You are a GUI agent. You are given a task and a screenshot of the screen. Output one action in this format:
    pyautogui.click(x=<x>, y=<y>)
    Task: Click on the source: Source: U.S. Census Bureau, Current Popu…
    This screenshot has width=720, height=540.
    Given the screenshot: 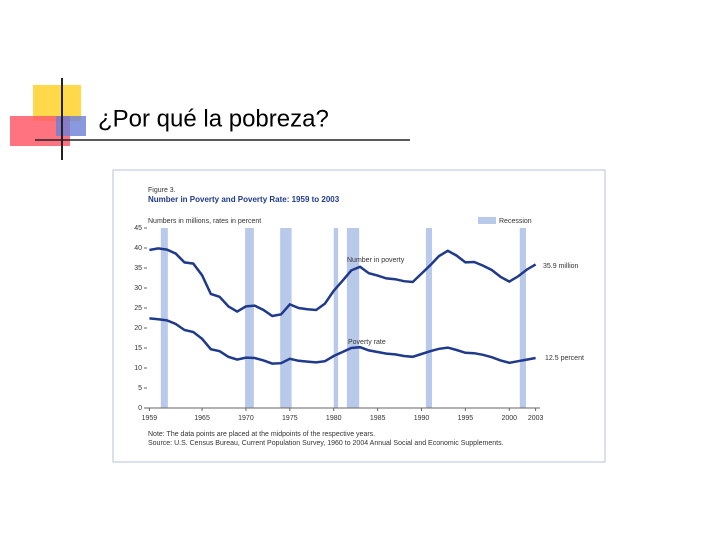 What is the action you would take?
    pyautogui.click(x=326, y=443)
    